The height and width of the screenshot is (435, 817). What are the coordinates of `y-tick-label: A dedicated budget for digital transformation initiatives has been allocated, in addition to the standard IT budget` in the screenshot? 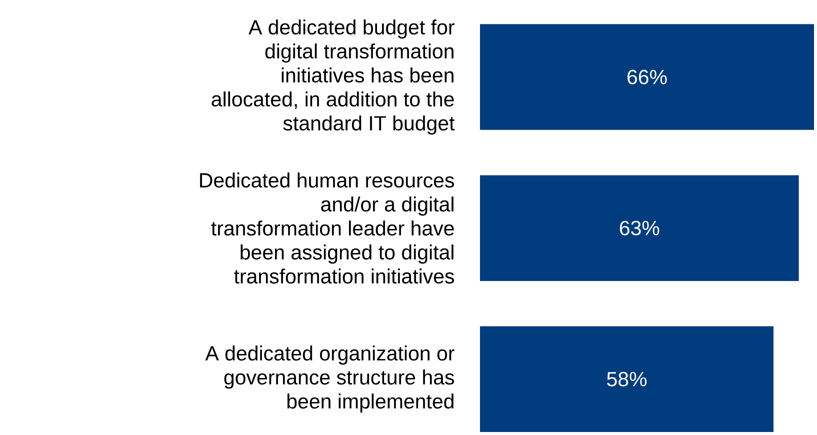 It's located at (333, 77).